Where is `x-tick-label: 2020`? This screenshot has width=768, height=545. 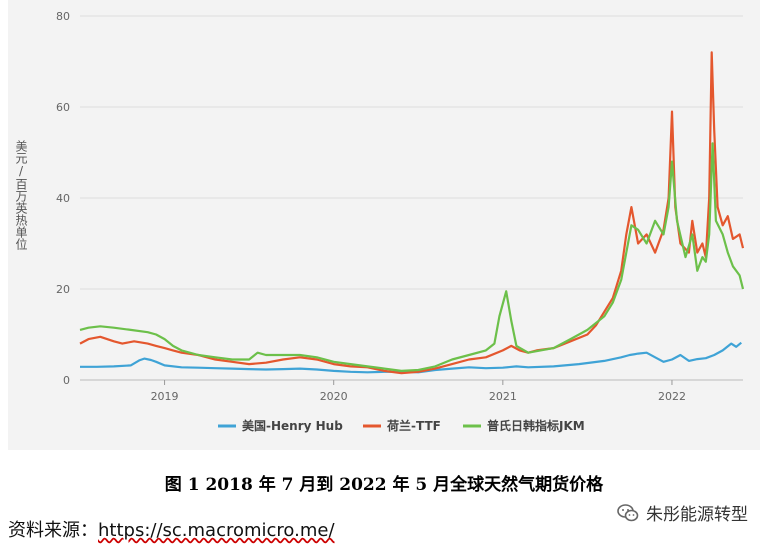
x-tick-label: 2020 is located at coordinates (334, 396).